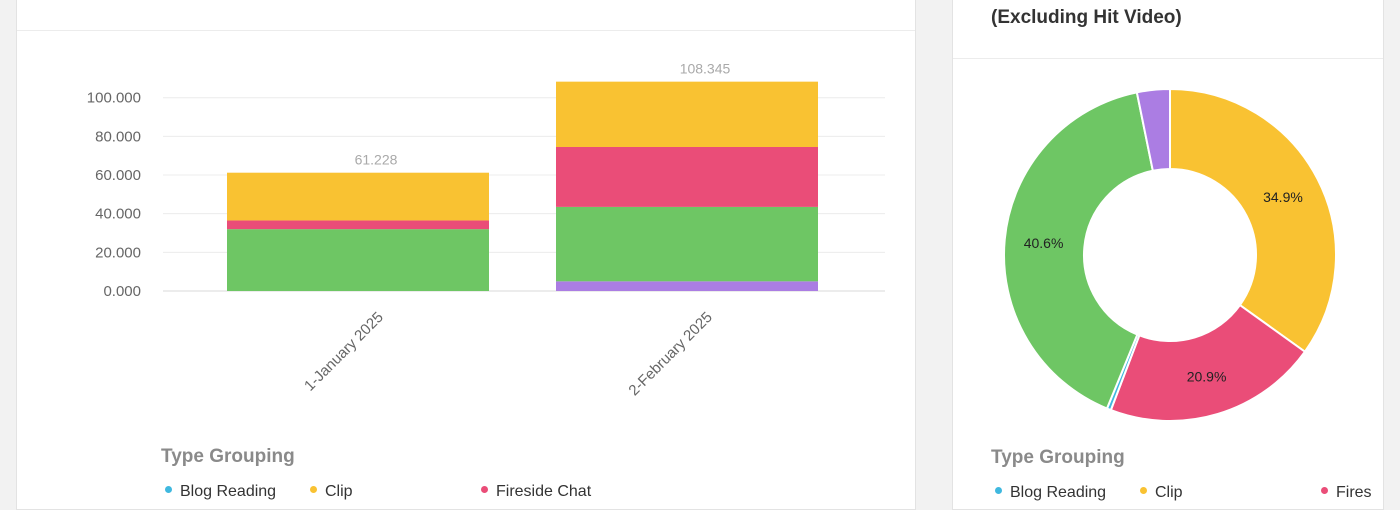 The height and width of the screenshot is (510, 1400). What do you see at coordinates (670, 354) in the screenshot?
I see `x-category-label: 2-February 2025` at bounding box center [670, 354].